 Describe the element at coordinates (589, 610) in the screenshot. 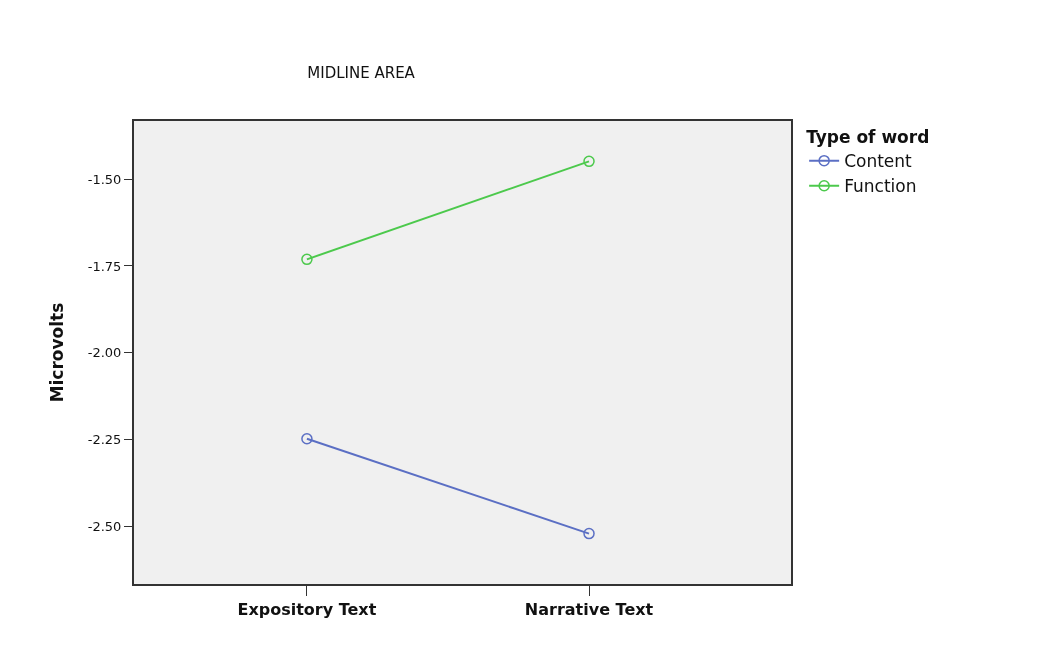

I see `x-tick-label: Narrative Text` at that location.